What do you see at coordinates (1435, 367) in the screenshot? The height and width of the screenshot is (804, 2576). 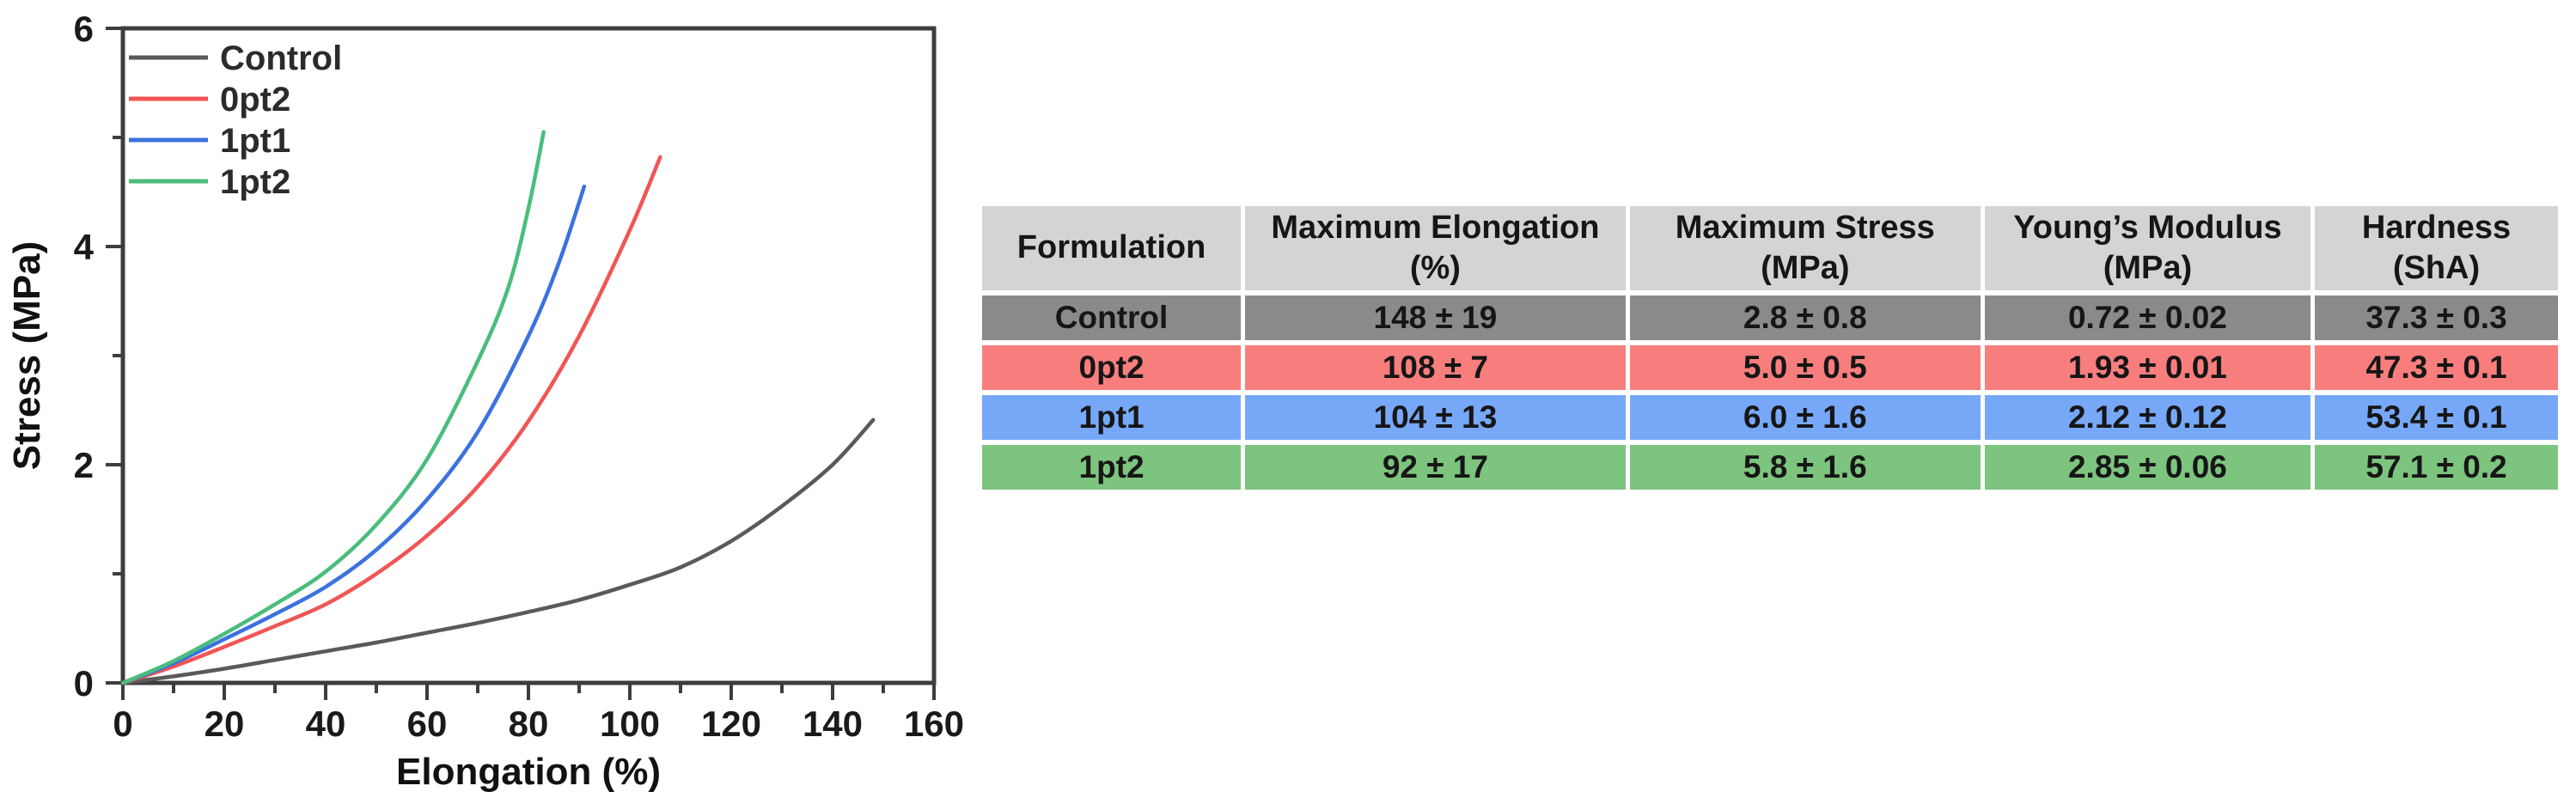 I see `cell-value: 108 ± 7` at bounding box center [1435, 367].